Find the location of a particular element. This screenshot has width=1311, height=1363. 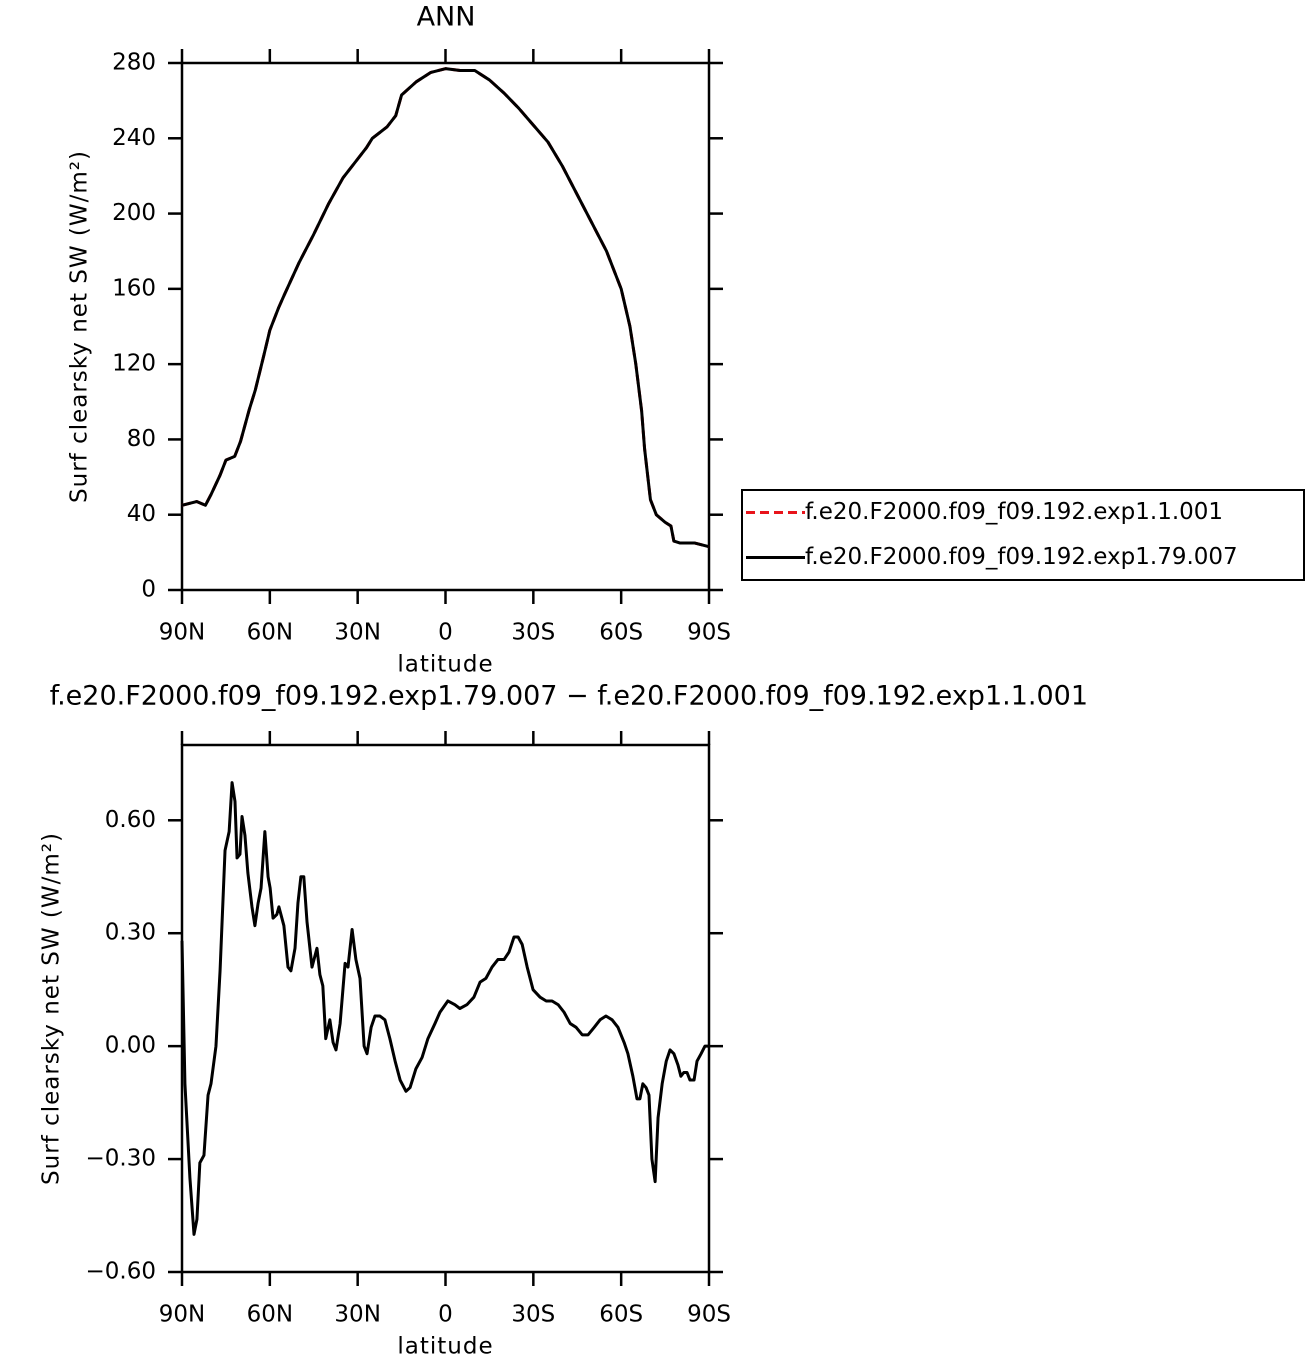

y-tick-label: 200 is located at coordinates (134, 213).